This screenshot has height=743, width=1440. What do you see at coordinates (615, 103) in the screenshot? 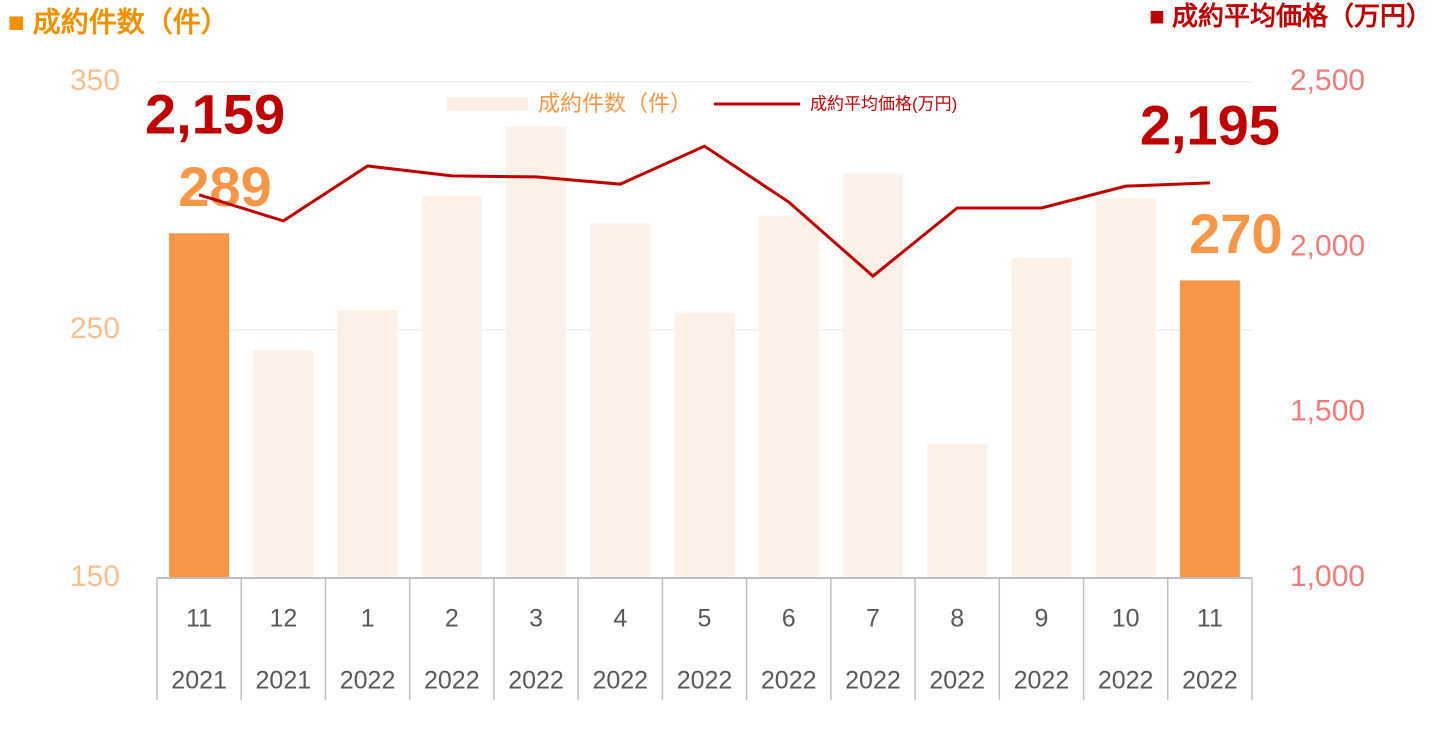
I see `legend-label: 成約件数（件）` at bounding box center [615, 103].